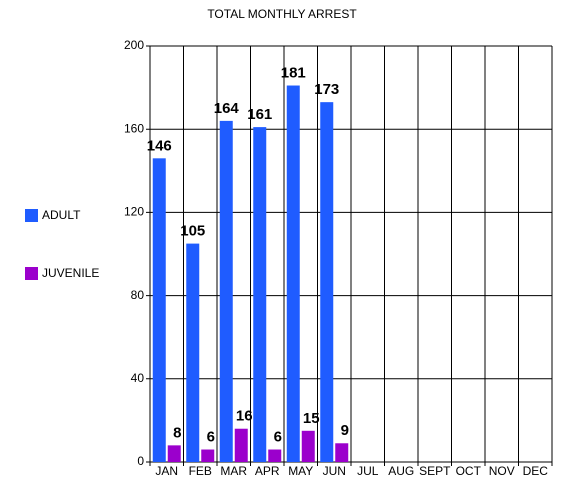 This screenshot has height=482, width=565. Describe the element at coordinates (502, 471) in the screenshot. I see `x-tick-label: NOV` at that location.